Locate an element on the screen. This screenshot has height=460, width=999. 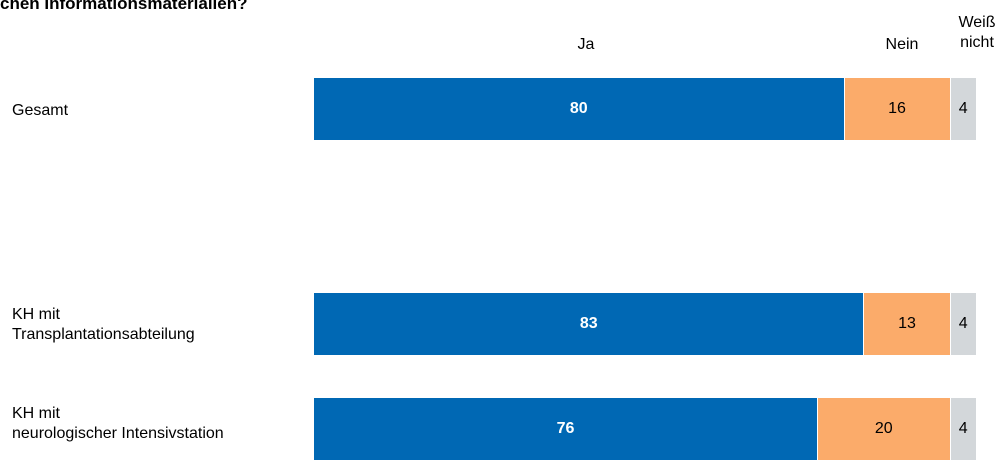
bar-row-gesamt: 80 16 4 is located at coordinates (645, 109).